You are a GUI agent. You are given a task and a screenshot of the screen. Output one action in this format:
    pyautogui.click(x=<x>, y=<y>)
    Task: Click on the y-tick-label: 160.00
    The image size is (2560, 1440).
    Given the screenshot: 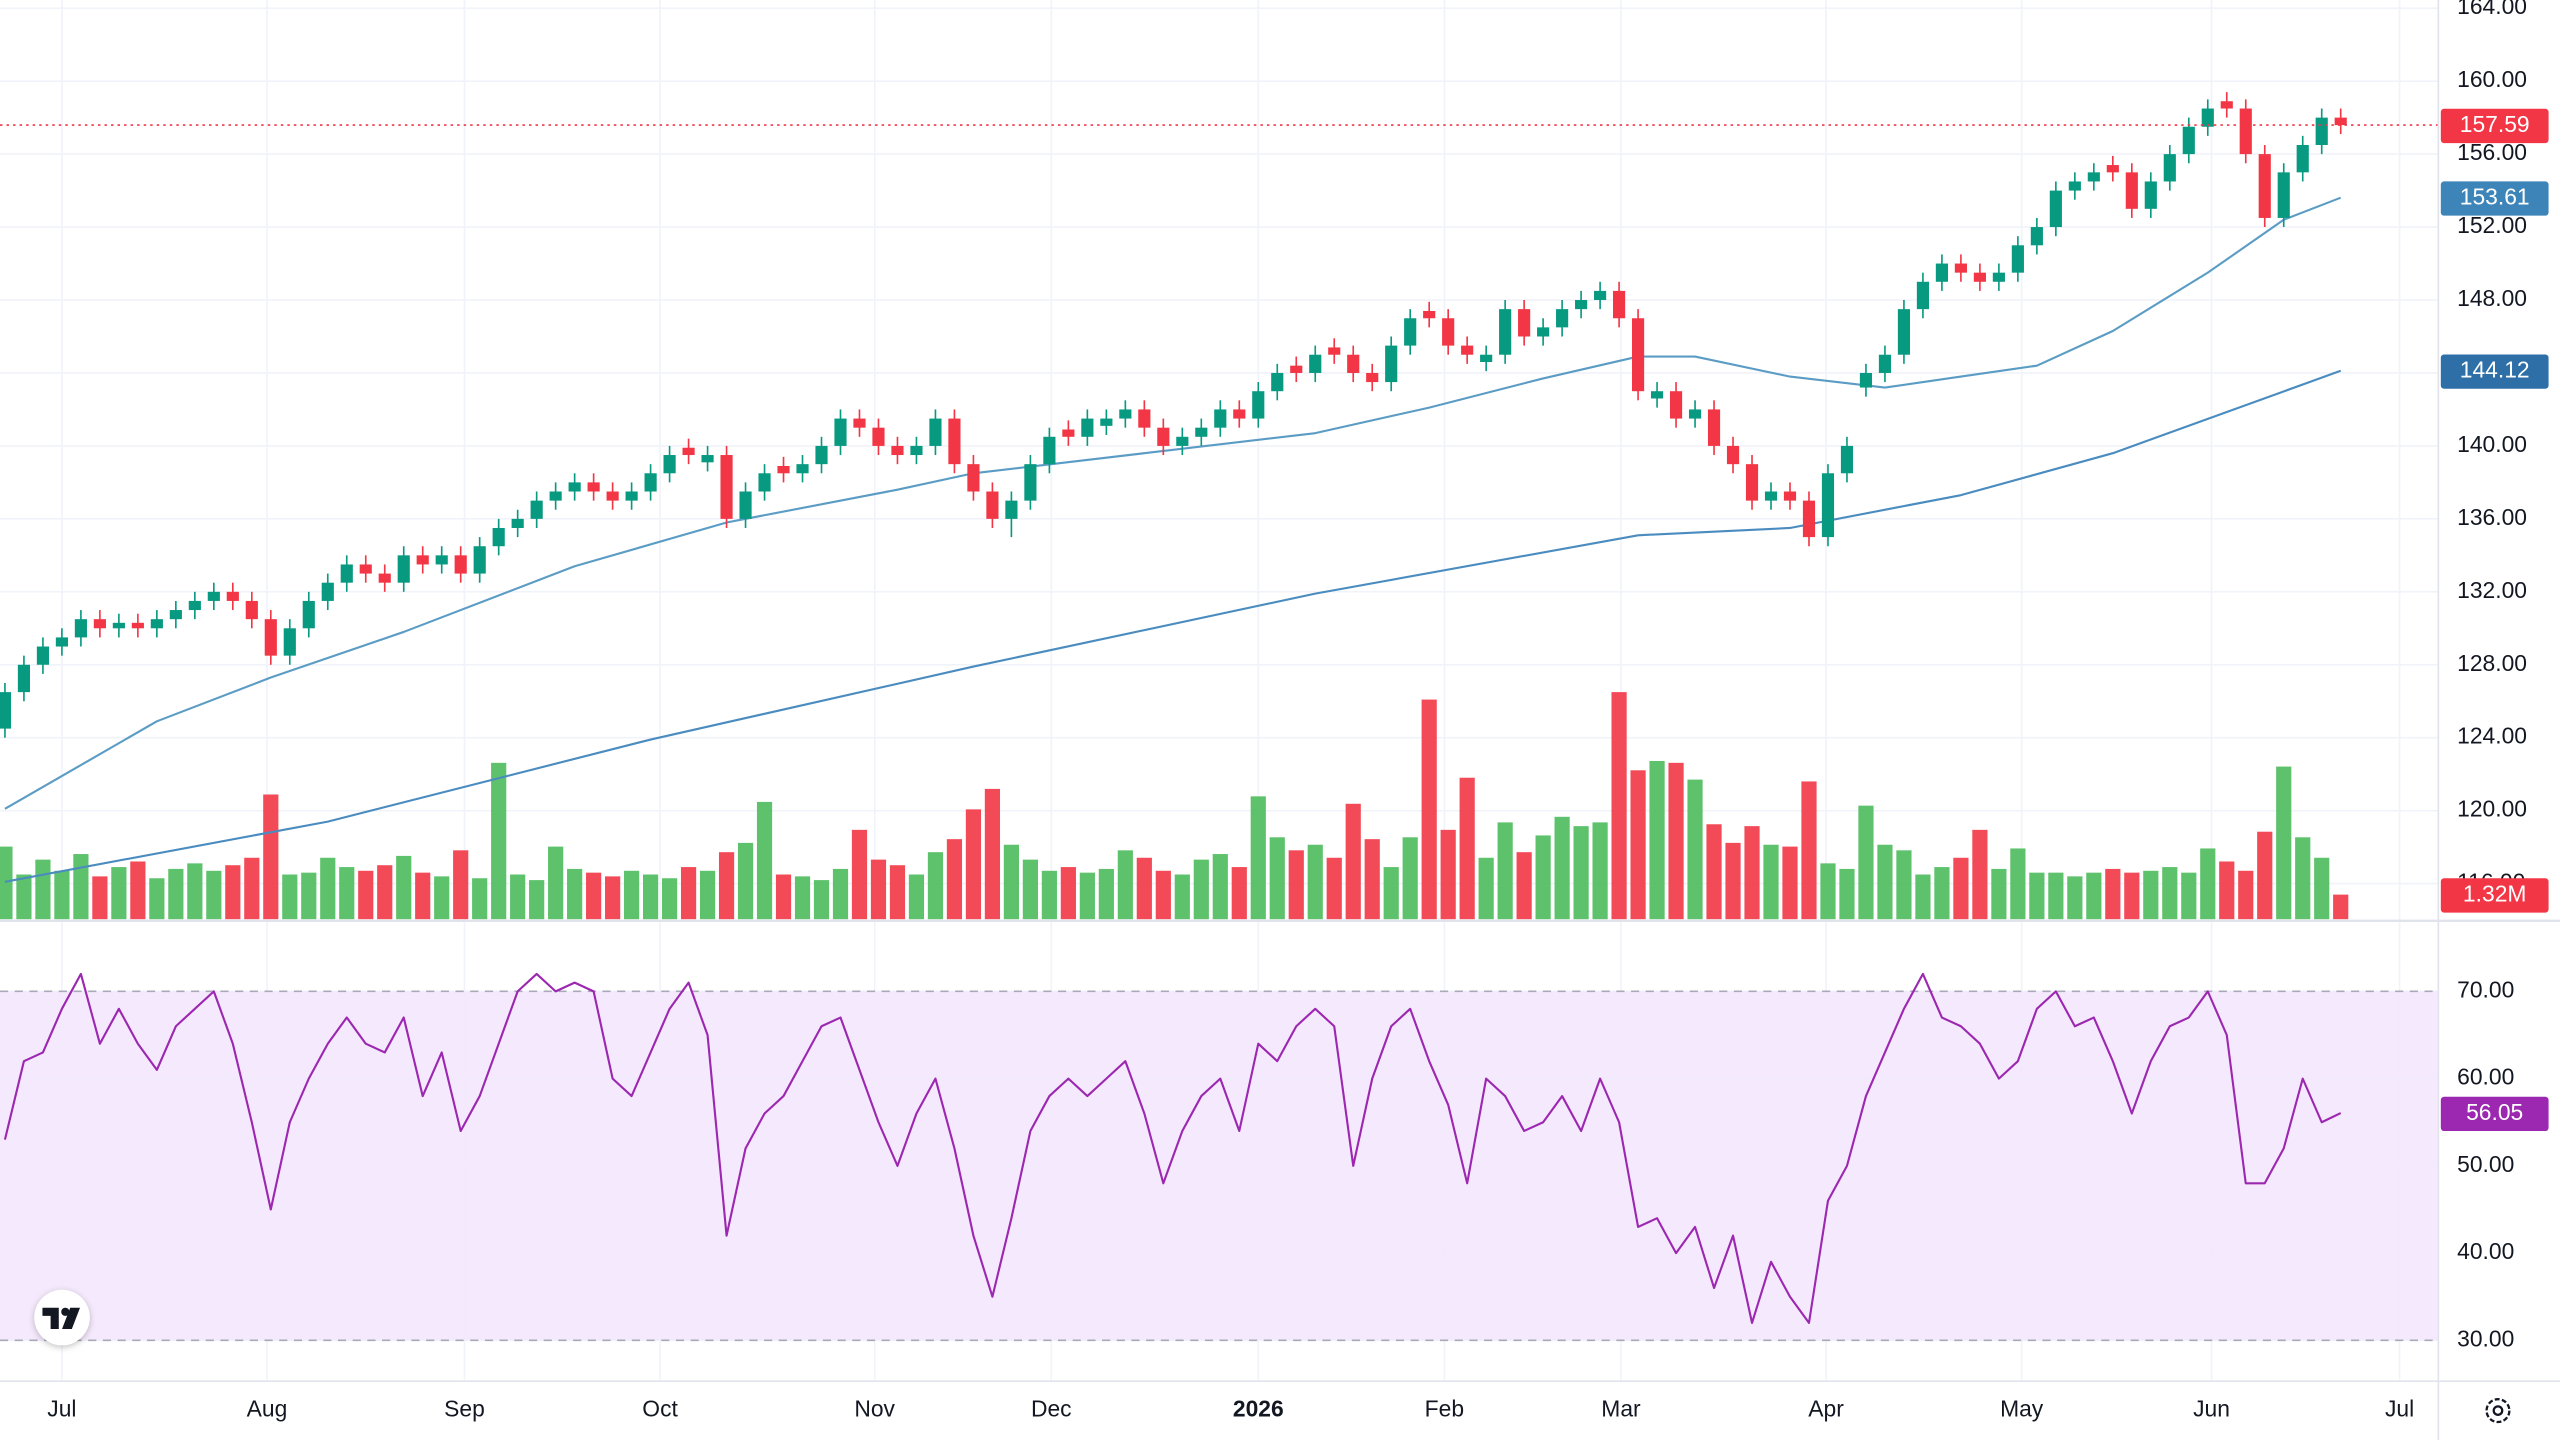 What is the action you would take?
    pyautogui.click(x=2492, y=79)
    